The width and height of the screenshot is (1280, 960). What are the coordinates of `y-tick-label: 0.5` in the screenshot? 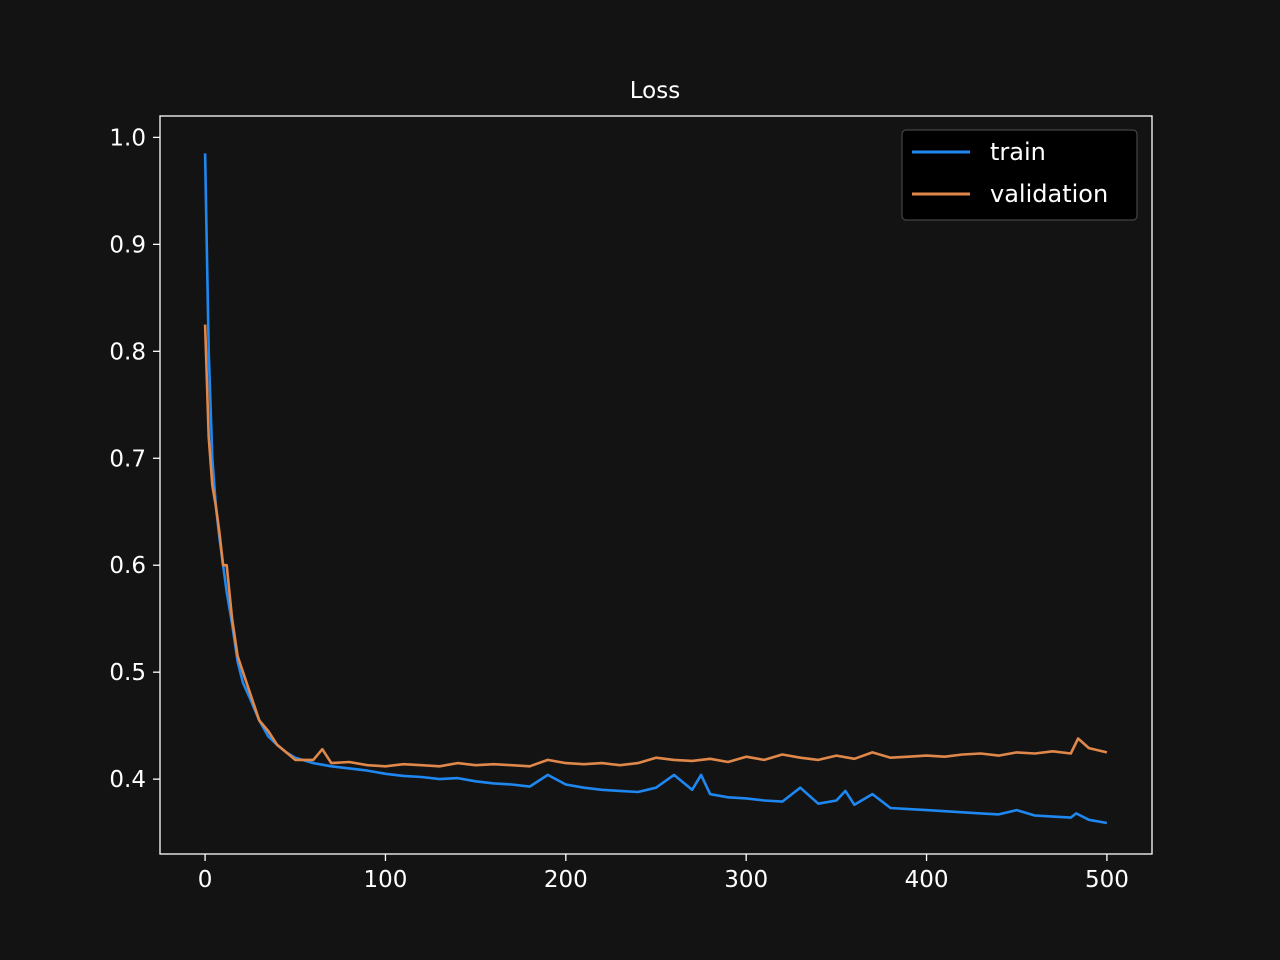 It's located at (127, 673).